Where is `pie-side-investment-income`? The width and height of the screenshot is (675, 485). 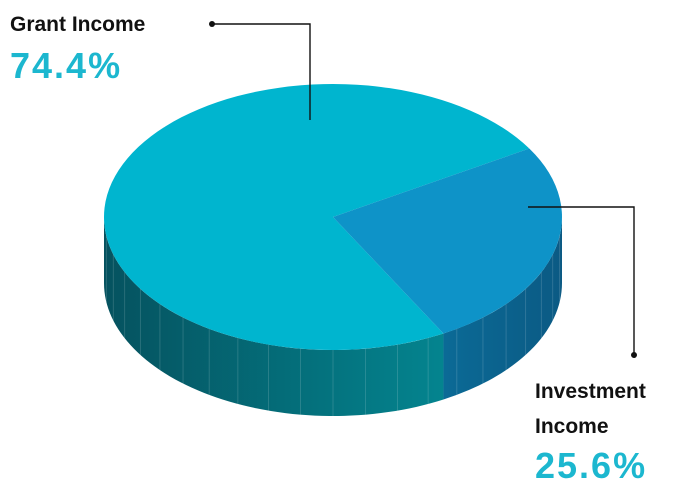 pie-side-investment-income is located at coordinates (502, 308).